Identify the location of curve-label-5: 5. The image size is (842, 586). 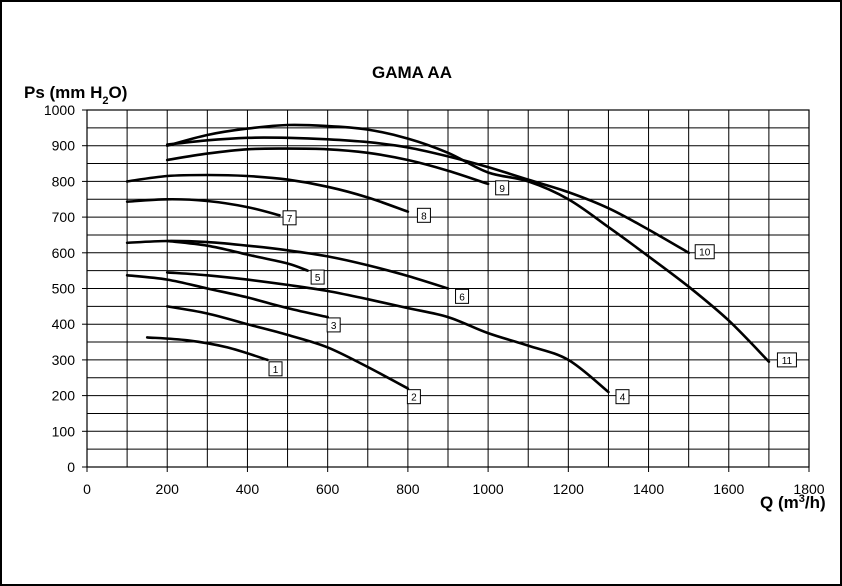
(317, 277).